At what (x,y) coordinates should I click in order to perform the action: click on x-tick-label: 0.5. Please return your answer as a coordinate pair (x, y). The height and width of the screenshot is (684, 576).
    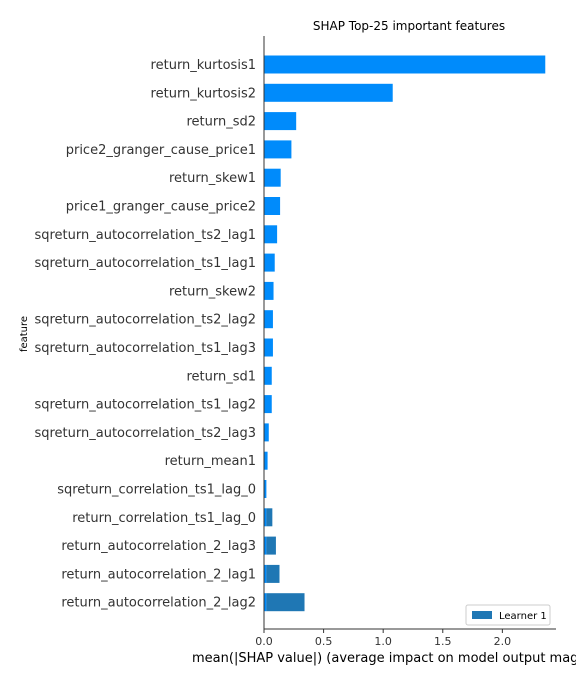
    Looking at the image, I should click on (324, 641).